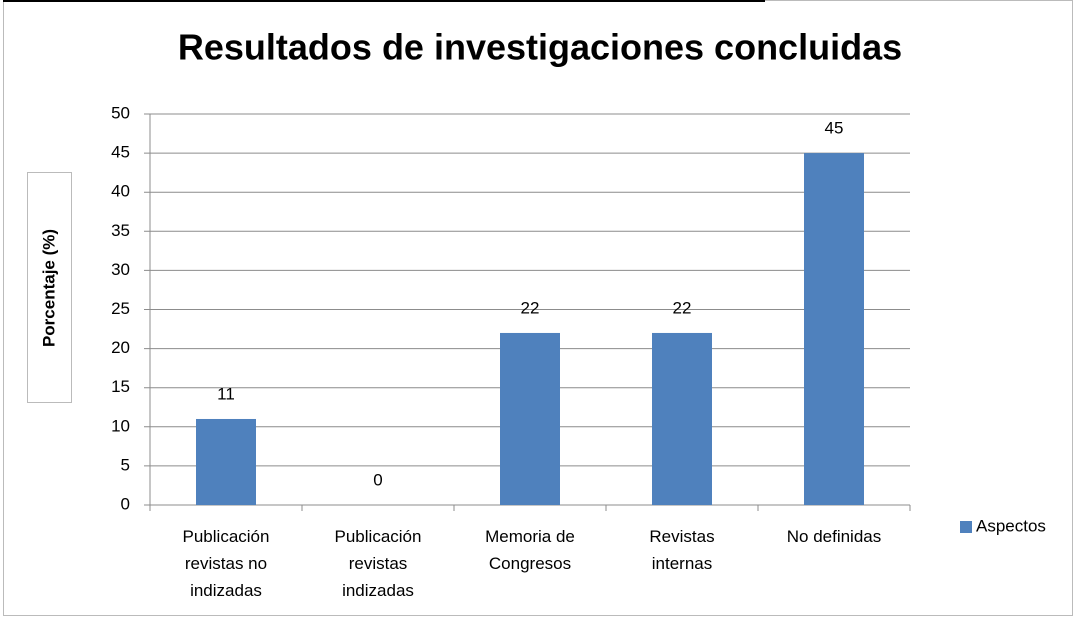 This screenshot has height=617, width=1074. What do you see at coordinates (540, 47) in the screenshot?
I see `chart-title: Resultados de investigaciones concluidas` at bounding box center [540, 47].